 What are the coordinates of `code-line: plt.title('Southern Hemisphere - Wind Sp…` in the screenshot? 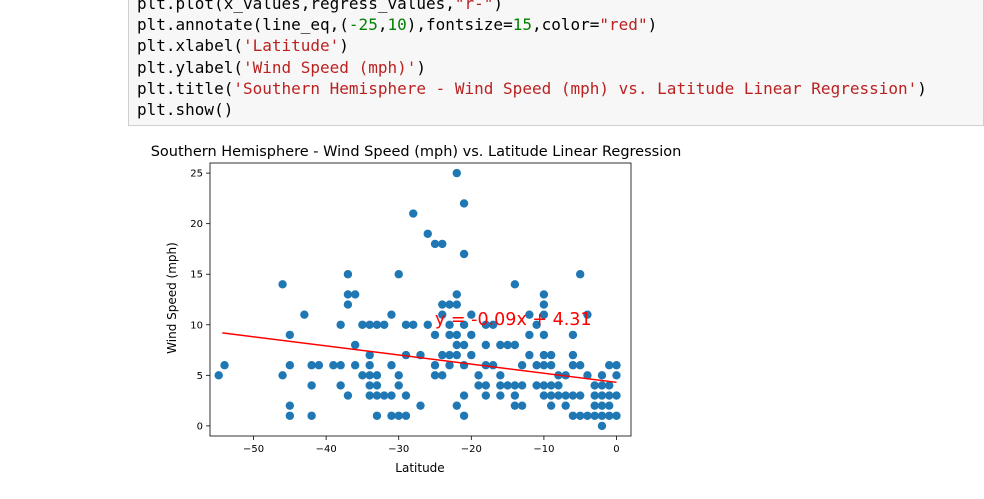 It's located at (532, 88).